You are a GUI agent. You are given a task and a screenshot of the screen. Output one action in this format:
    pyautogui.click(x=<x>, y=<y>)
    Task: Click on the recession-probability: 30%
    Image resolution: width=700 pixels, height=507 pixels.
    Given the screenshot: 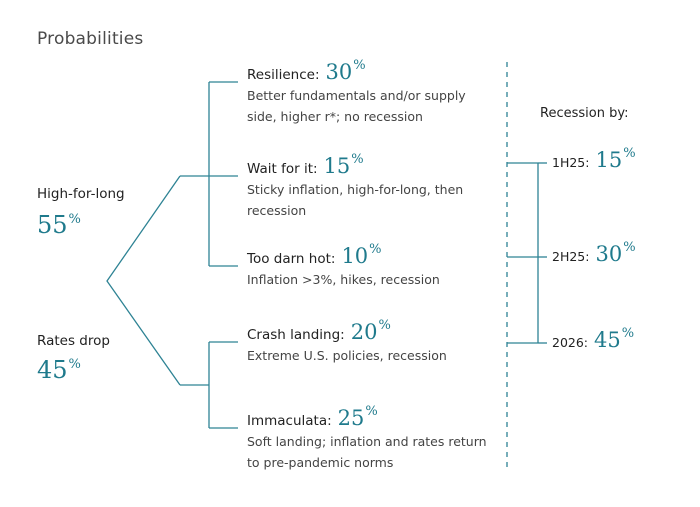 What is the action you would take?
    pyautogui.click(x=615, y=253)
    